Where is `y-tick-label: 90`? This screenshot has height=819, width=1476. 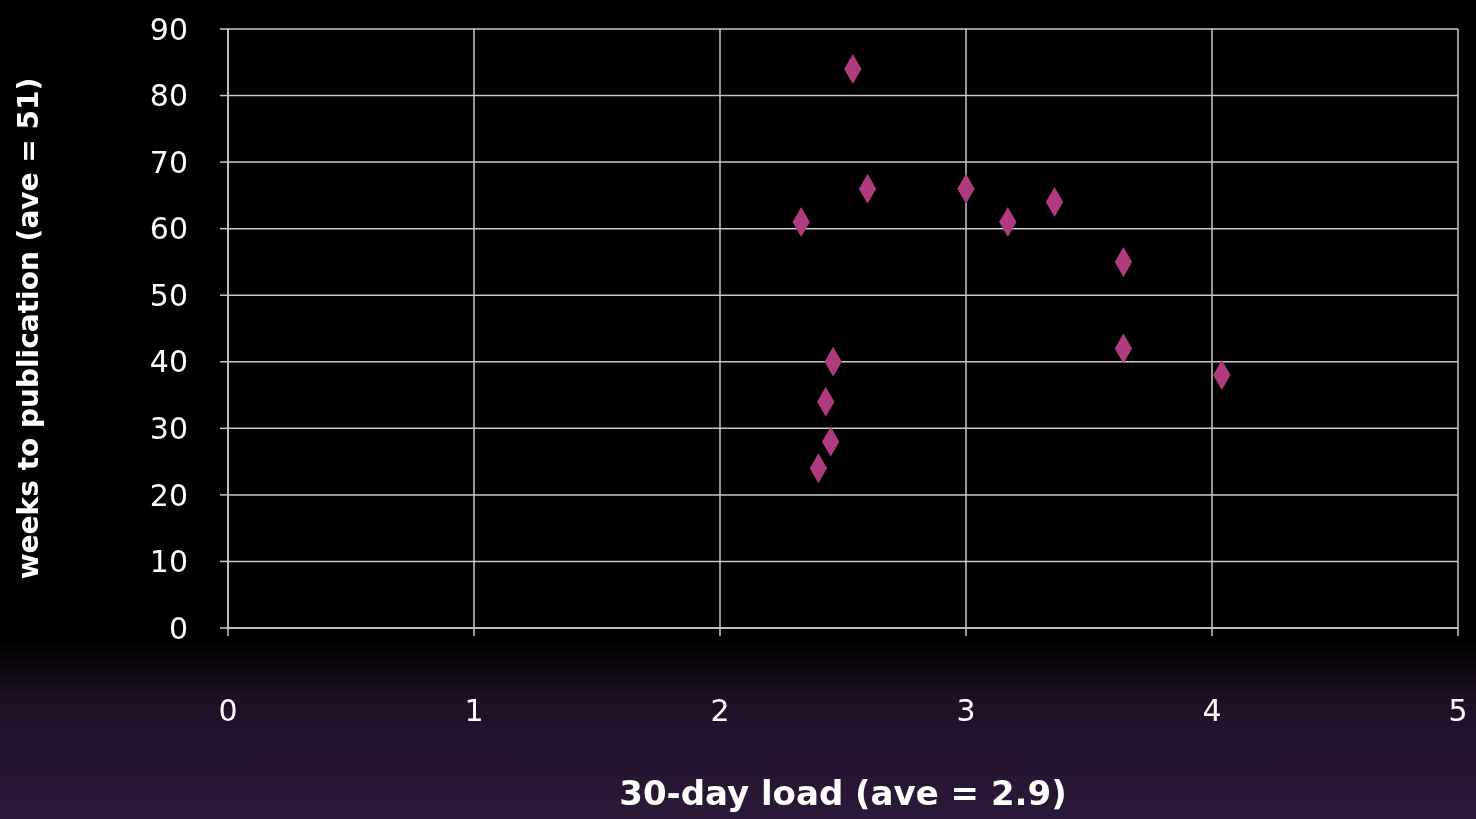
y-tick-label: 90 is located at coordinates (168, 29).